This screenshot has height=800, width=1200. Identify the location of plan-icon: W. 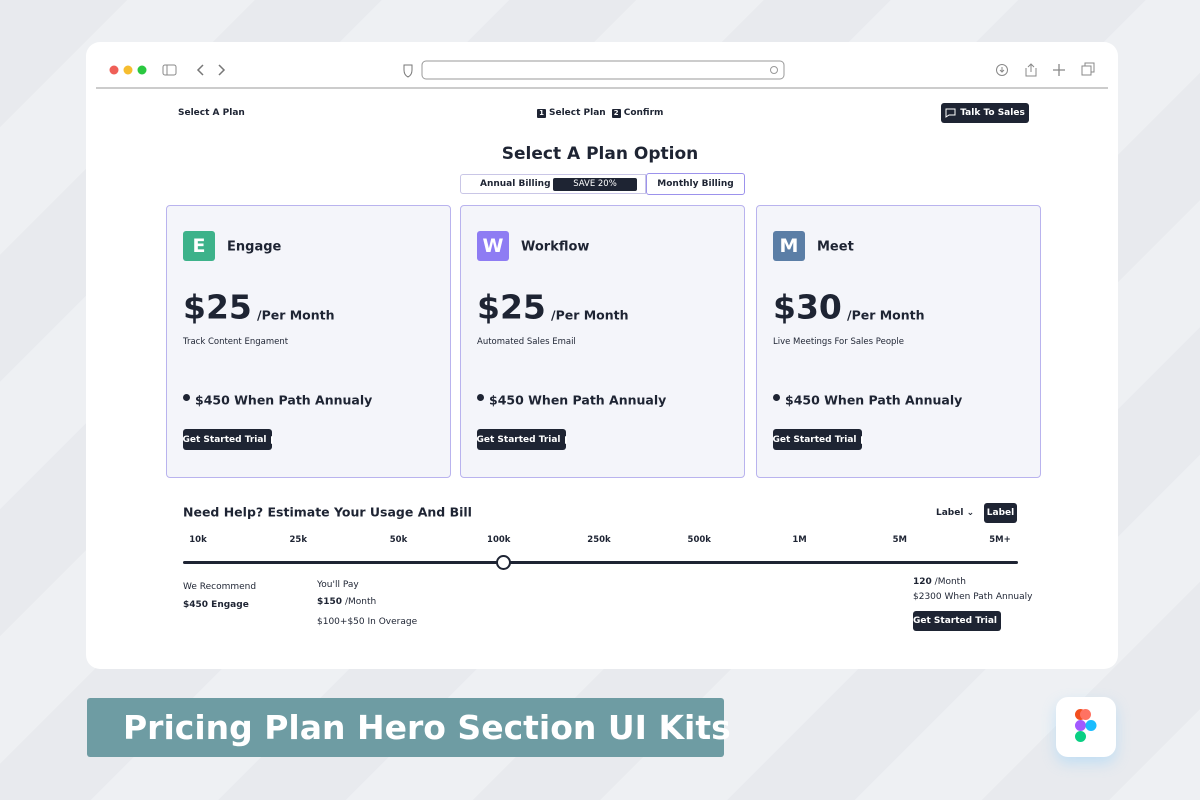
(493, 246).